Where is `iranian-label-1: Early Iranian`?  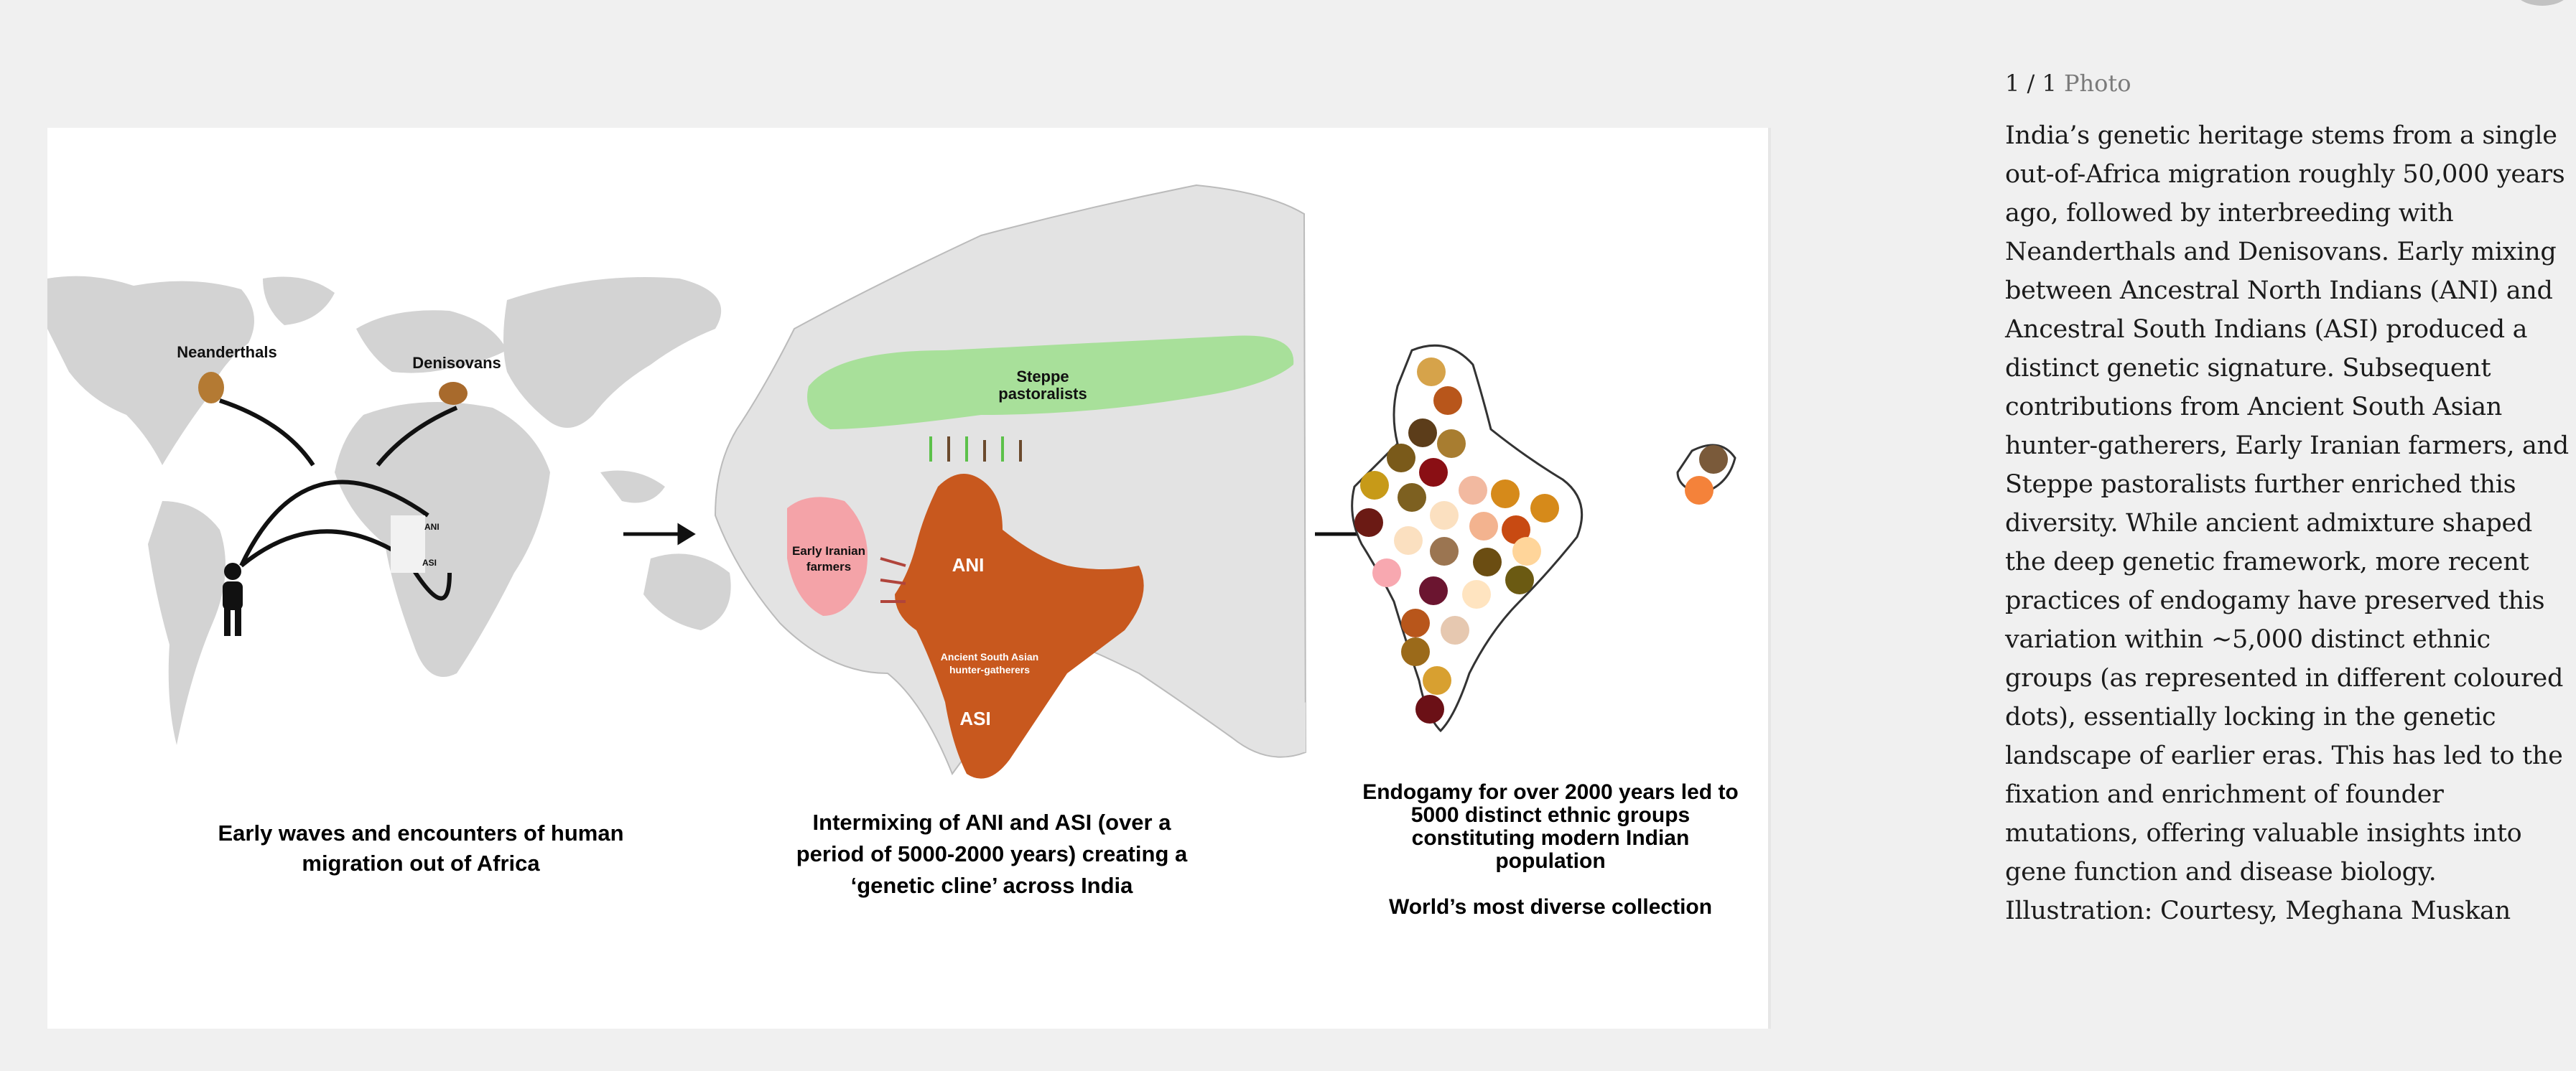 iranian-label-1: Early Iranian is located at coordinates (828, 551).